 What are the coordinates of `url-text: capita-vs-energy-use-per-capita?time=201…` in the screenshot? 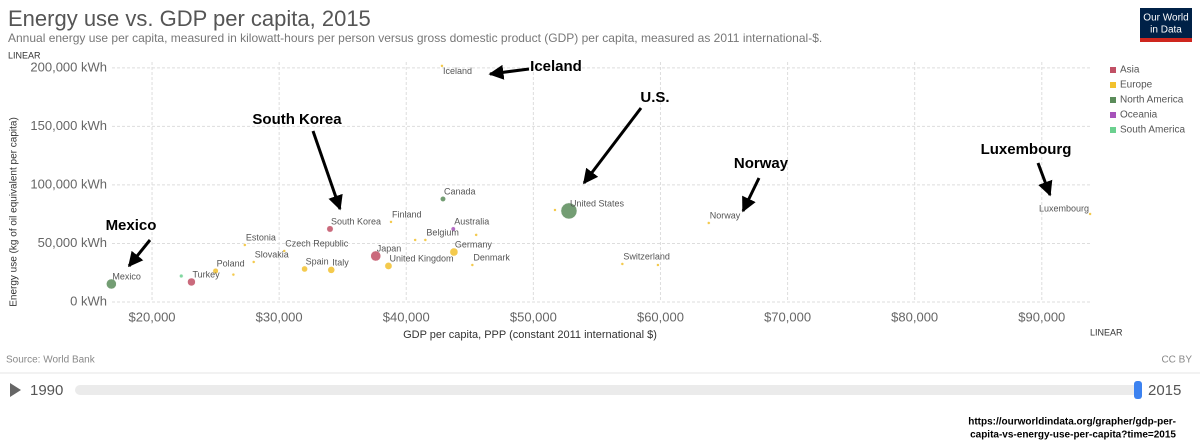 It's located at (1073, 435).